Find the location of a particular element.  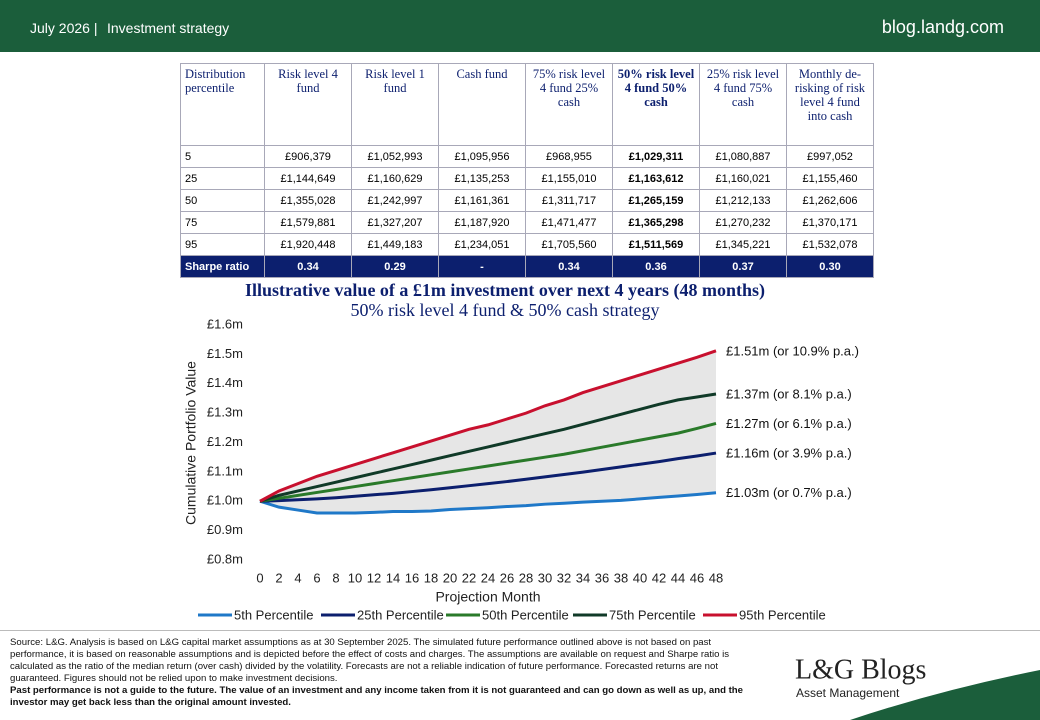

y-tick-label: £0.8m is located at coordinates (225, 558).